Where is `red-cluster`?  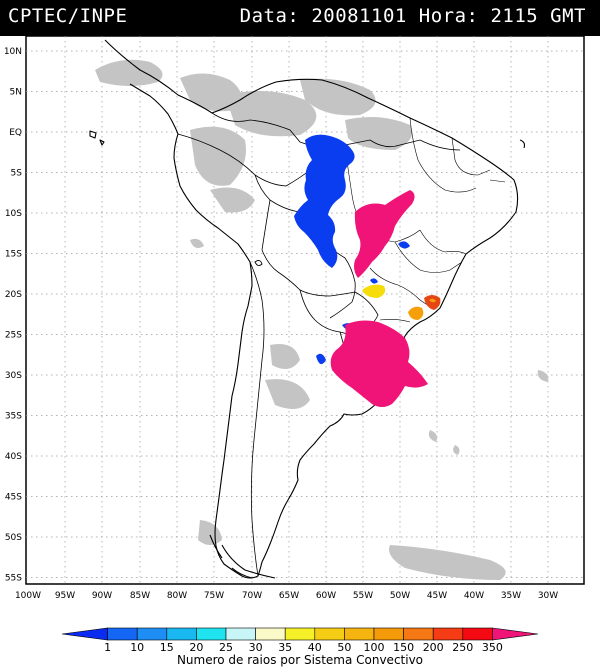 red-cluster is located at coordinates (432, 302).